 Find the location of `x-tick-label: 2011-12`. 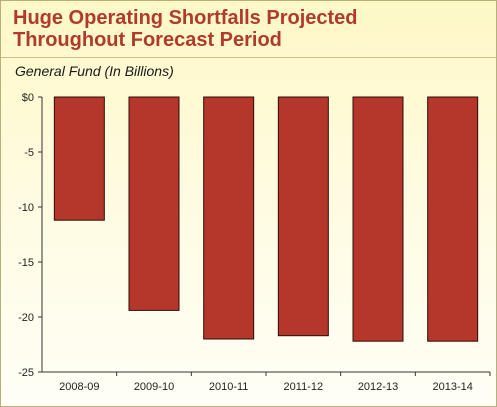

x-tick-label: 2011-12 is located at coordinates (304, 387).